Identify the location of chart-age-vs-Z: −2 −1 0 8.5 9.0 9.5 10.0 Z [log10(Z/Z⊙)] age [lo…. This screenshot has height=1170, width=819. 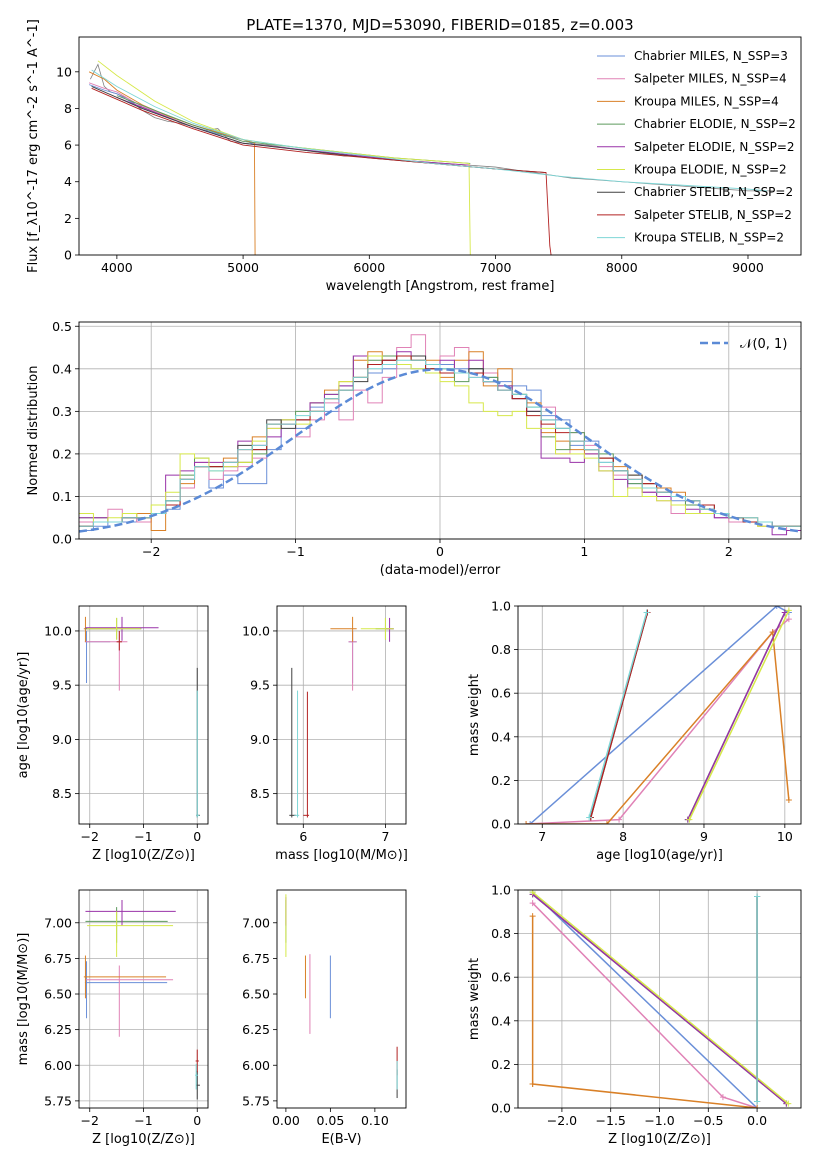
(112, 734).